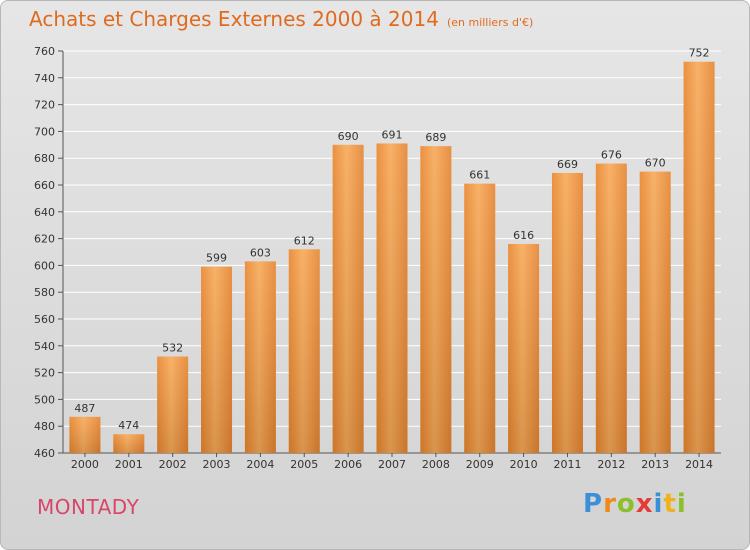  What do you see at coordinates (435, 137) in the screenshot?
I see `value-label: 689` at bounding box center [435, 137].